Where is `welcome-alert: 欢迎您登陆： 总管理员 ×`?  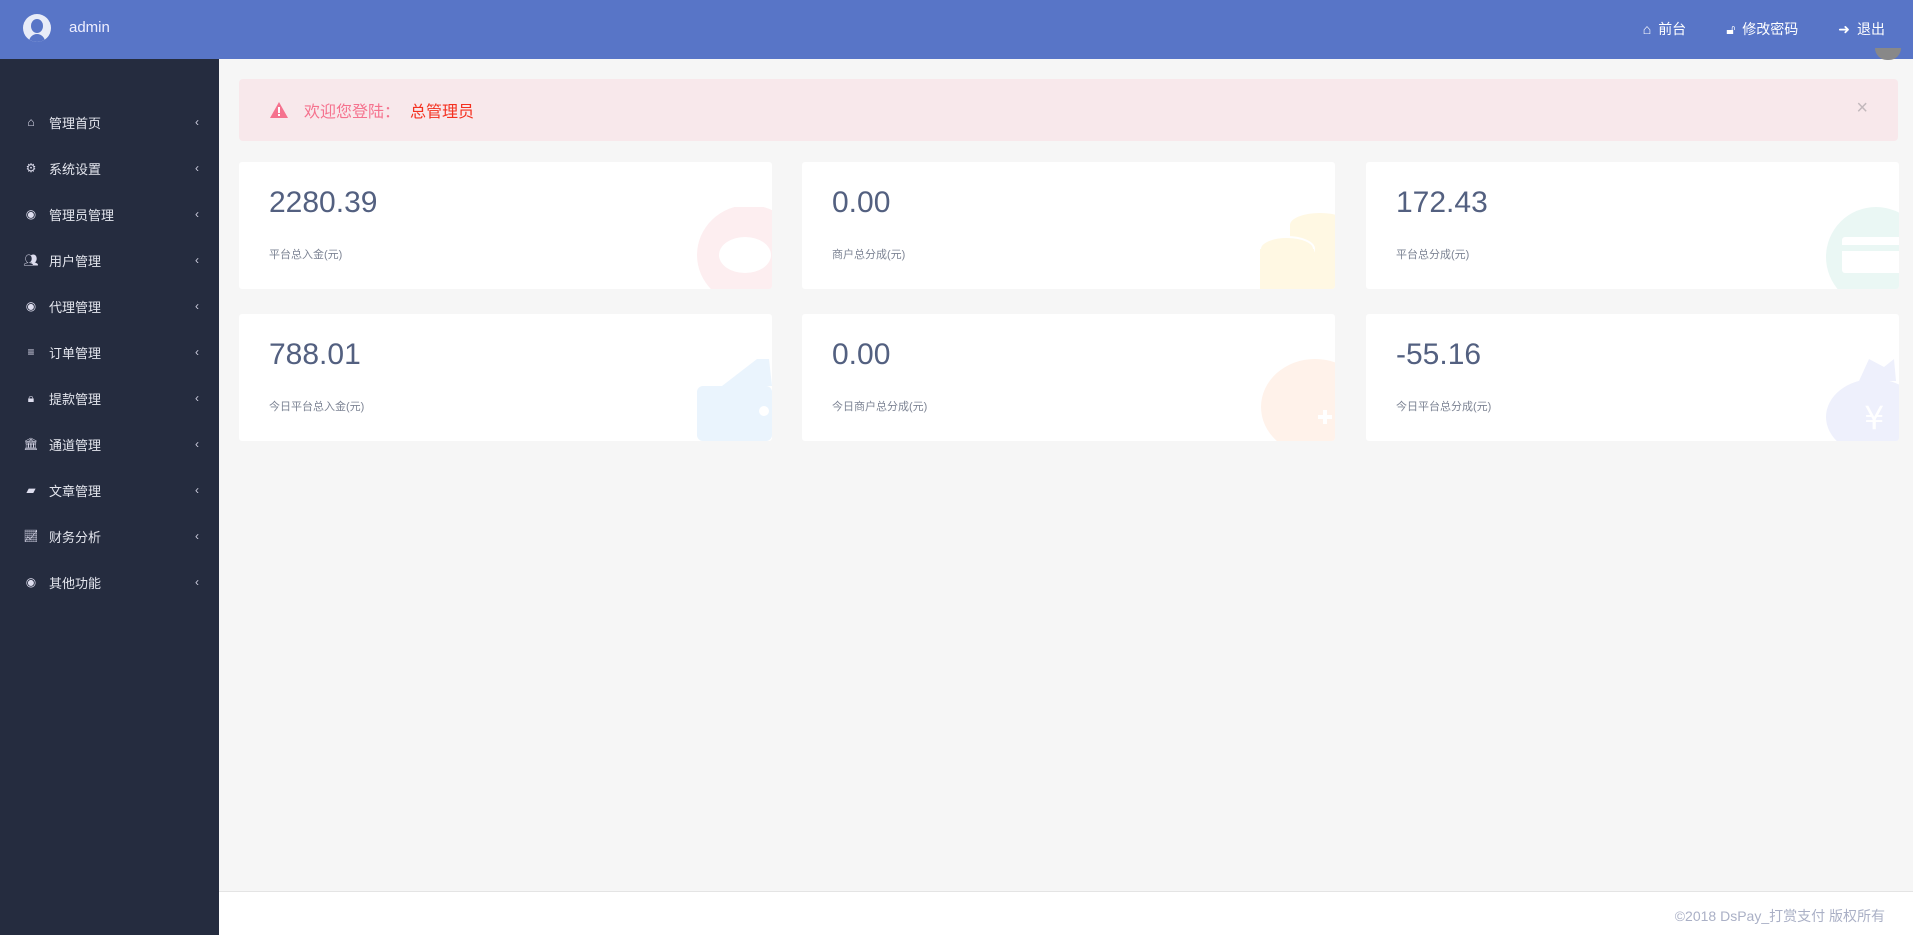 welcome-alert: 欢迎您登陆： 总管理员 × is located at coordinates (1068, 110).